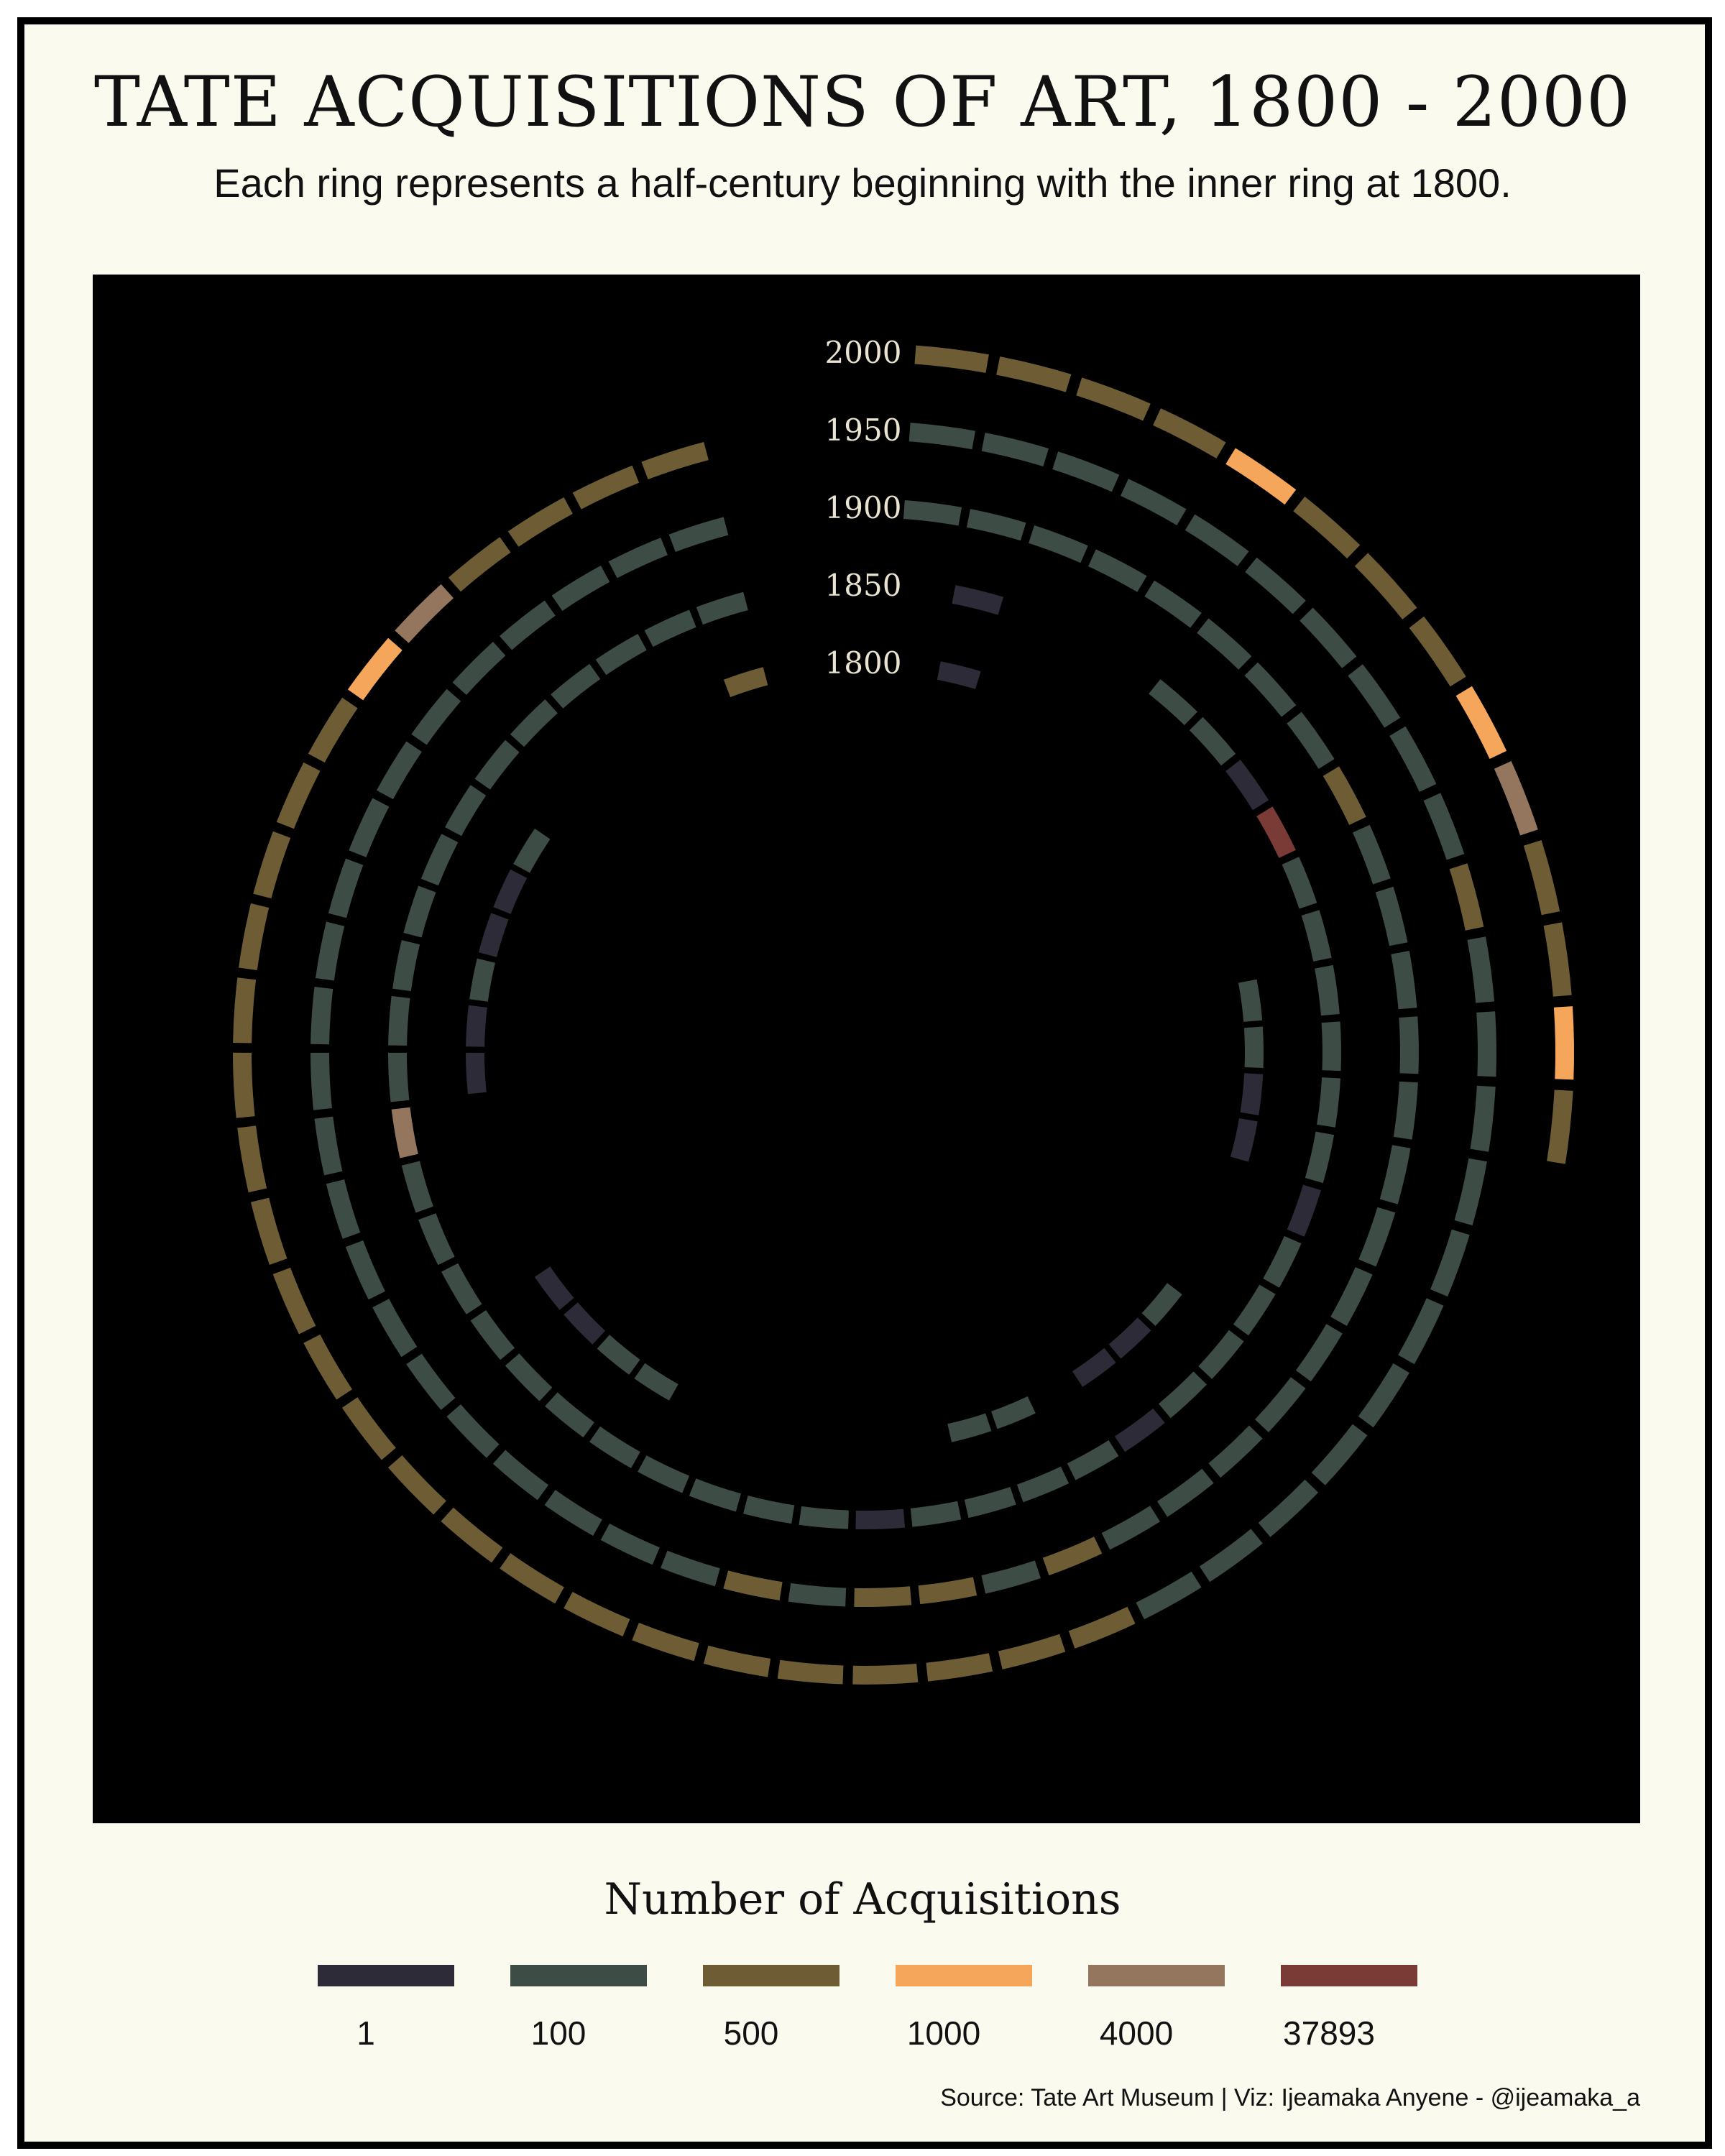  What do you see at coordinates (1270, 689) in the screenshot?
I see `ring-segment-1906` at bounding box center [1270, 689].